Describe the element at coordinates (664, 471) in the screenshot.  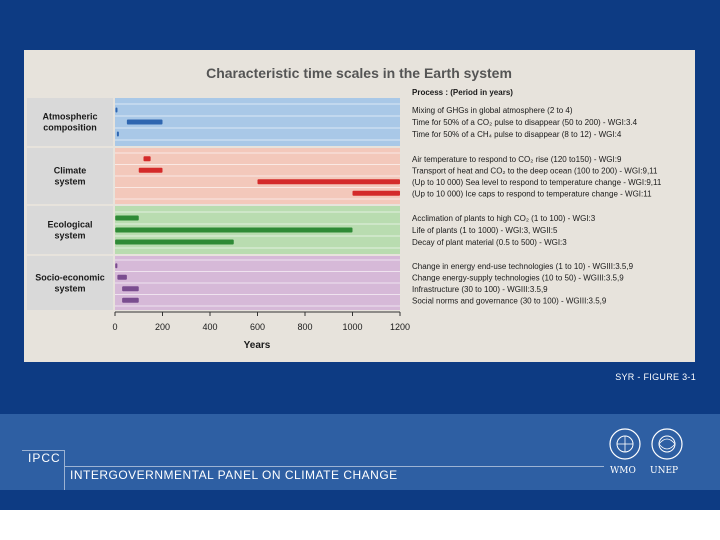
I see `unep-logo-text: UNEP` at that location.